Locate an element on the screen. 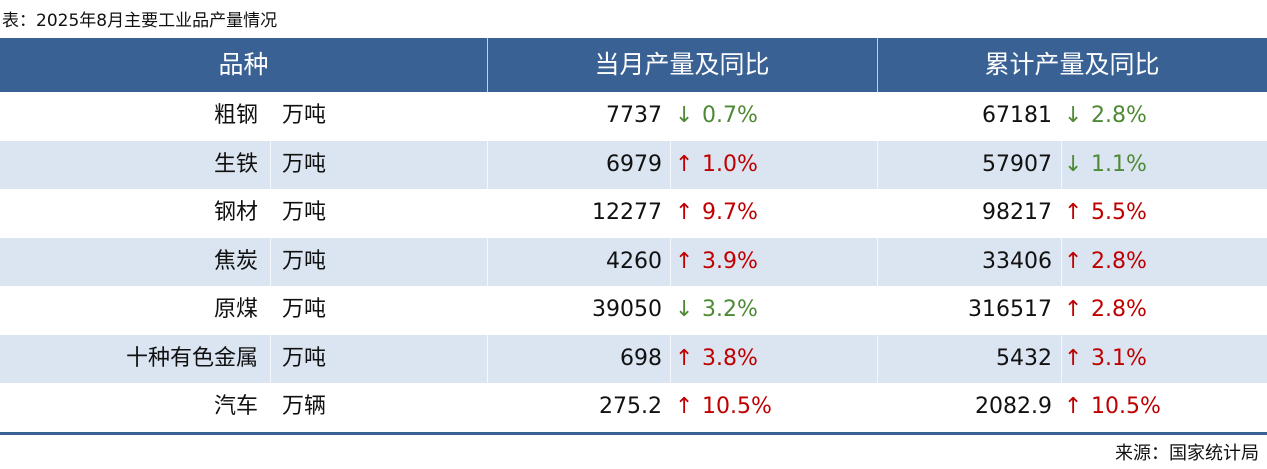 The image size is (1267, 469). table-row: 十种有色金属 万吨 698 ↑ 3.8% 5432 ↑ 3.1% is located at coordinates (633, 358).